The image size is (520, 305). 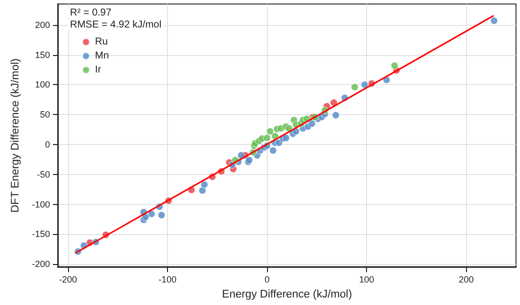 What do you see at coordinates (116, 25) in the screenshot?
I see `annotation: RMSE = 4.92 kJ/mol` at bounding box center [116, 25].